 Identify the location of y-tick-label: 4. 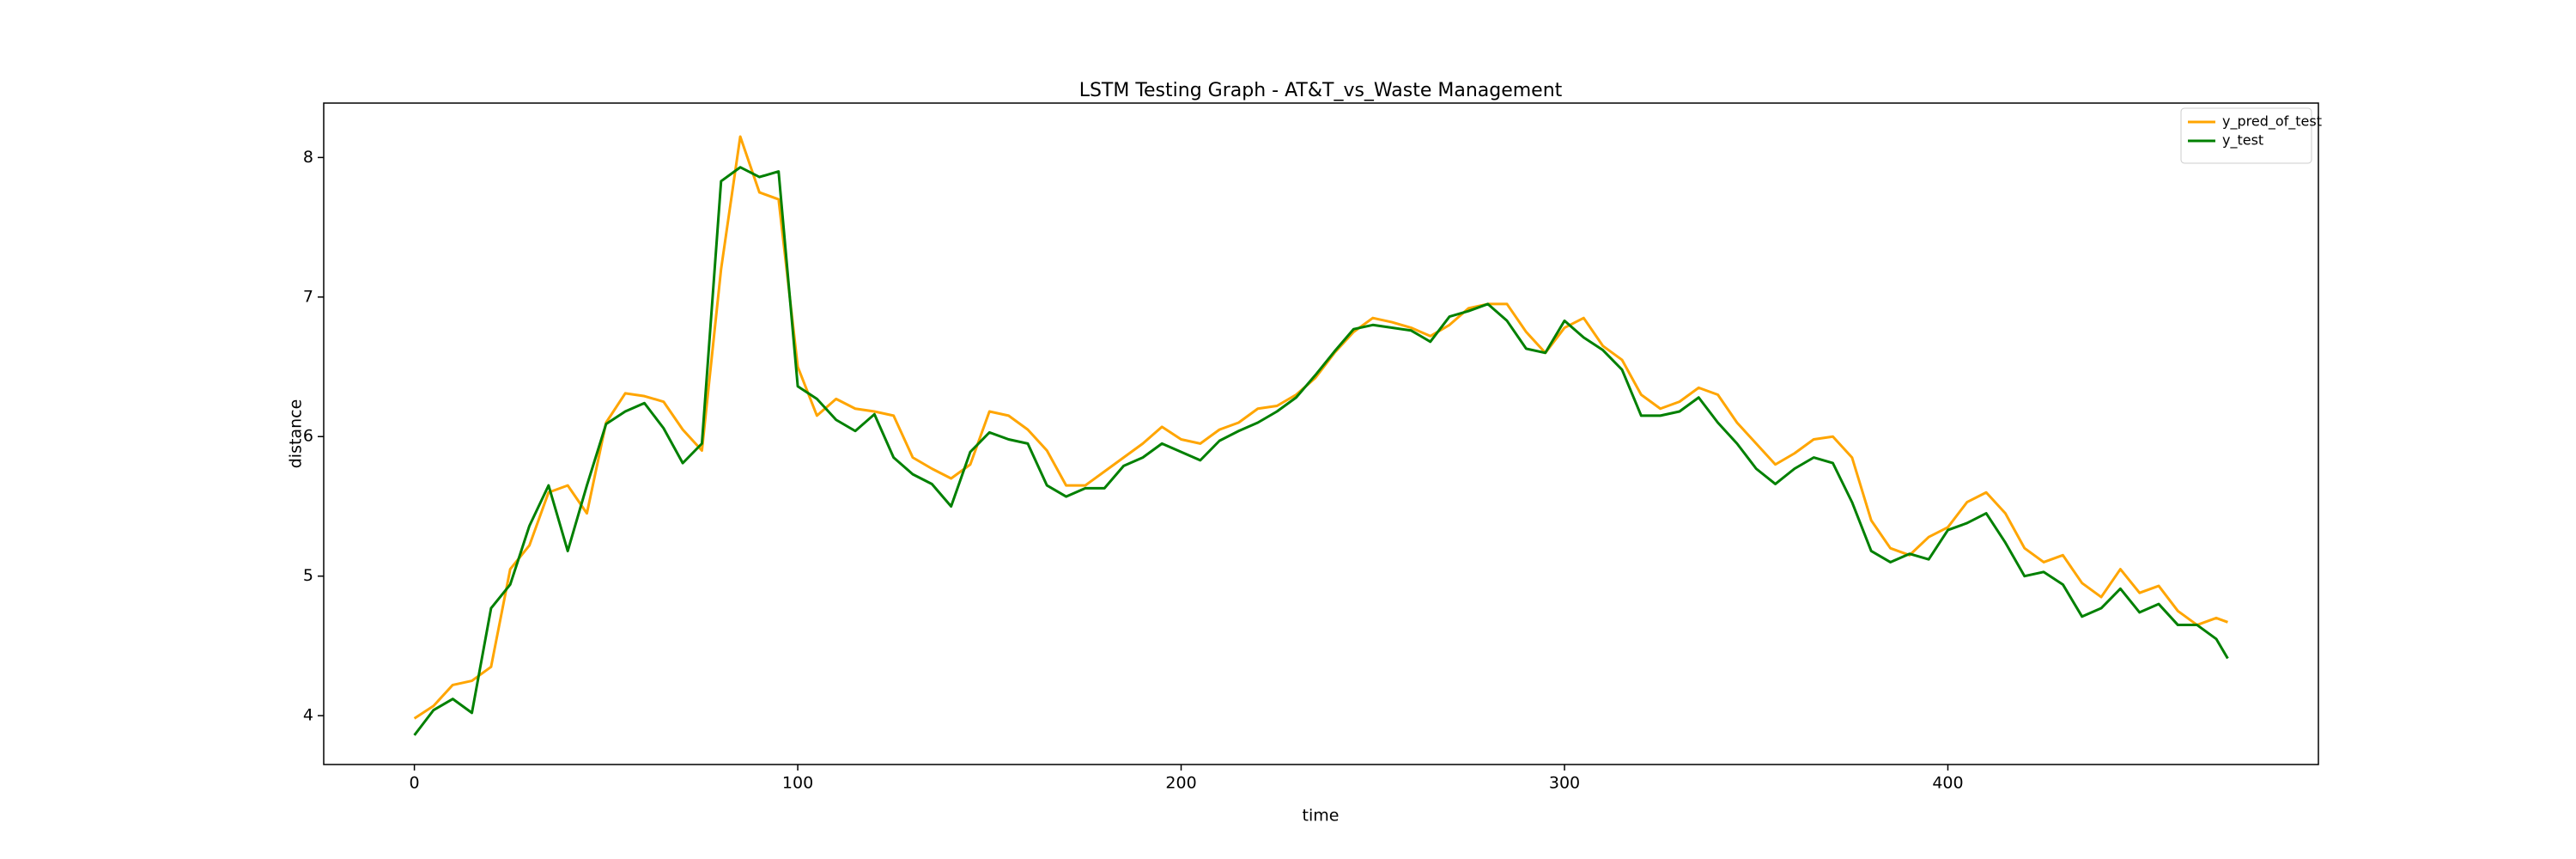
(308, 715).